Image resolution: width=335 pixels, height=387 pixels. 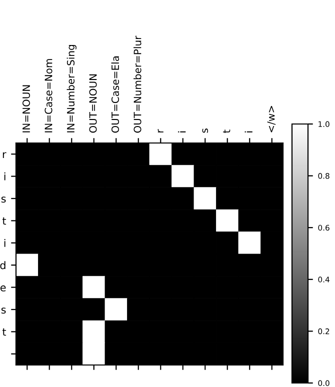 I want to click on x-tick-label: IN=Number=Sing, so click(x=71, y=88).